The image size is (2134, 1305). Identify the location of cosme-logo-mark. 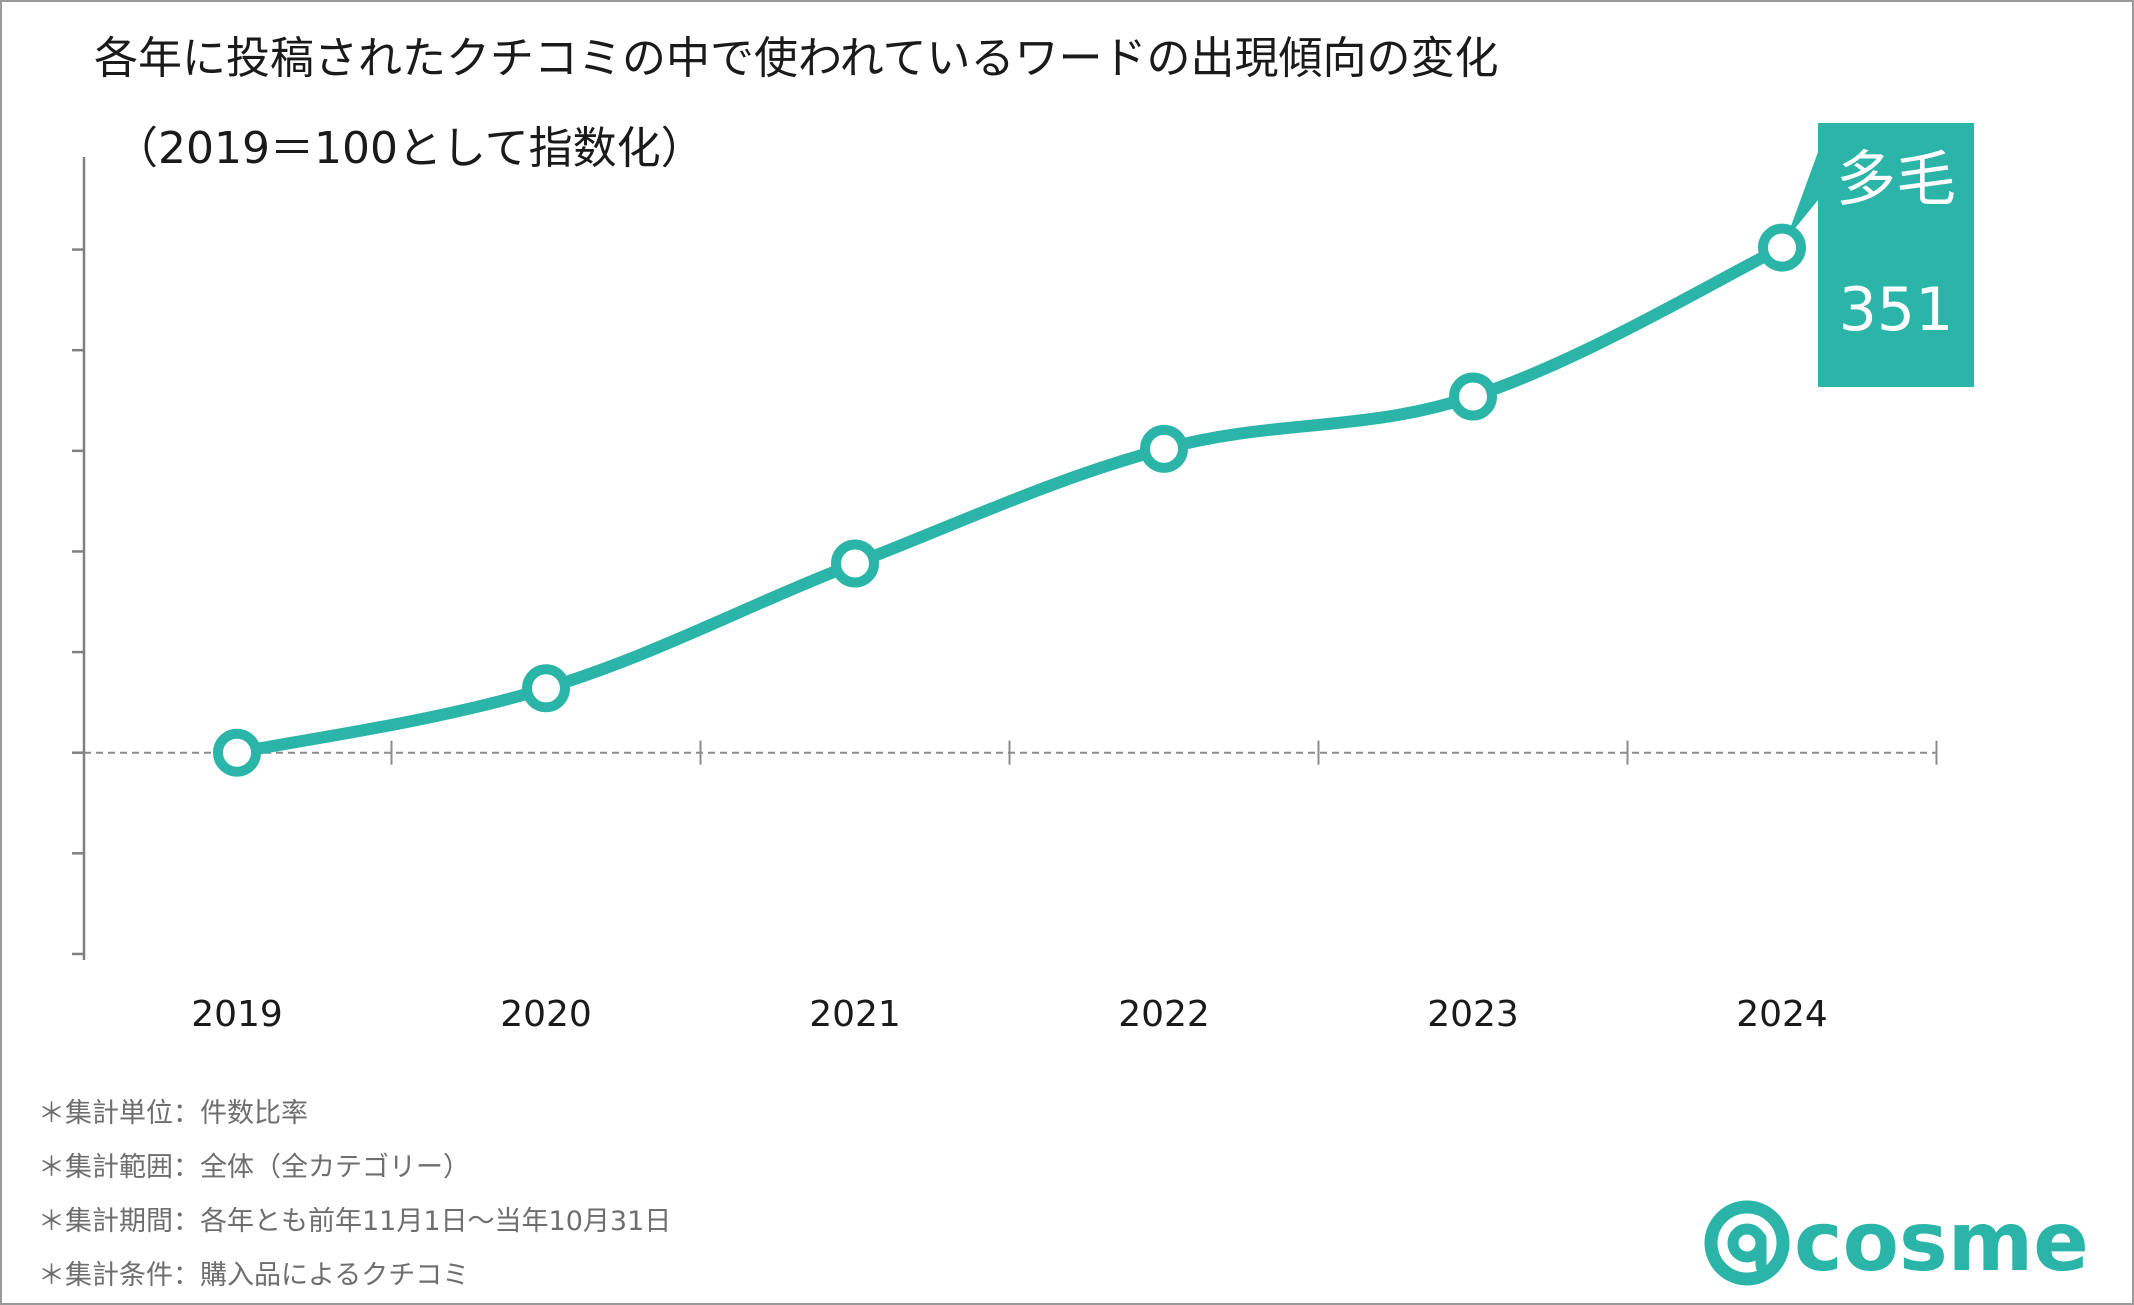
(1747, 1243).